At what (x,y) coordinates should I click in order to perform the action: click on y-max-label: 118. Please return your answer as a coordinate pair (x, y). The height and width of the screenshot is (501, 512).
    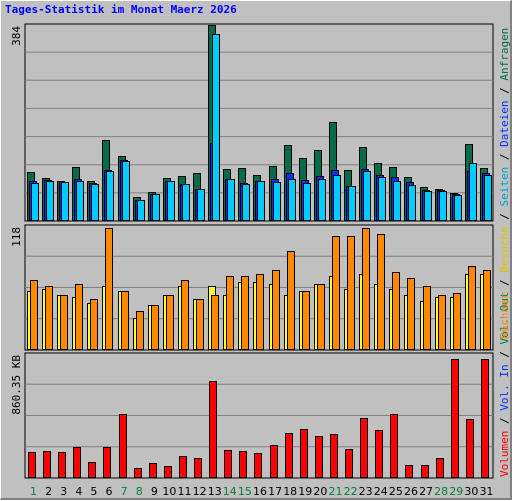
    Looking at the image, I should click on (16, 237).